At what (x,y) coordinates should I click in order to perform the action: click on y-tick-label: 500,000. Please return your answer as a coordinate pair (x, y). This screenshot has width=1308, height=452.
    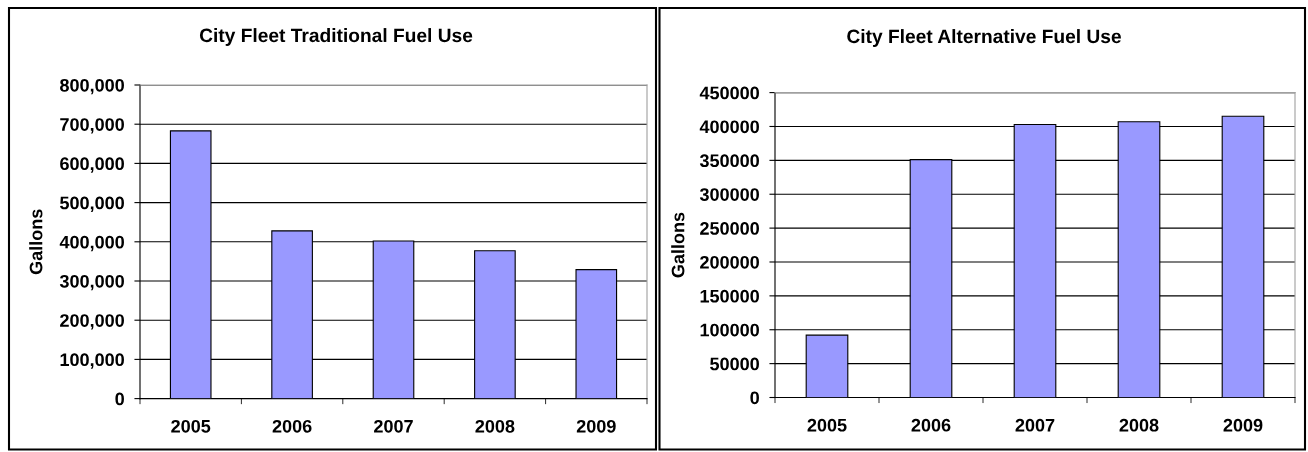
    Looking at the image, I should click on (92, 204).